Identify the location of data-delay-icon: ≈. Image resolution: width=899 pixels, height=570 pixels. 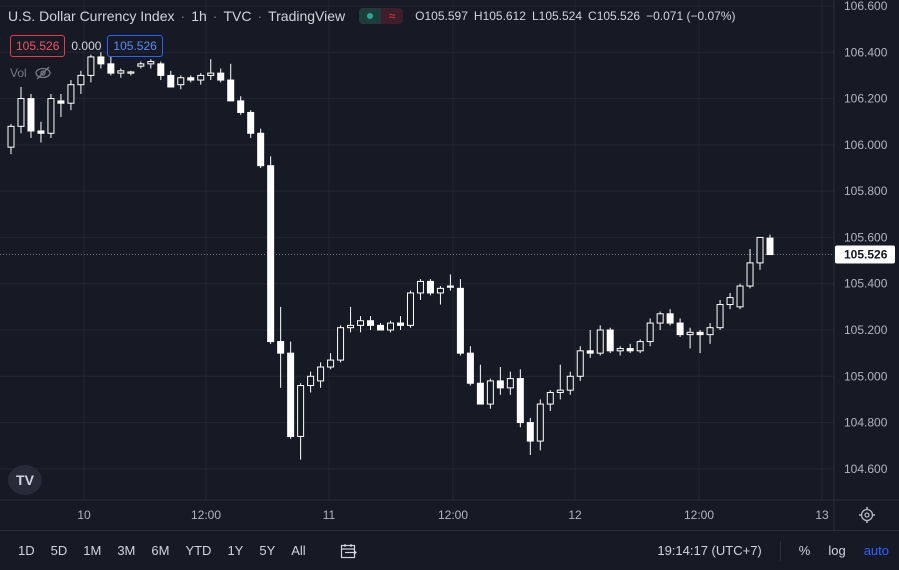
(392, 16).